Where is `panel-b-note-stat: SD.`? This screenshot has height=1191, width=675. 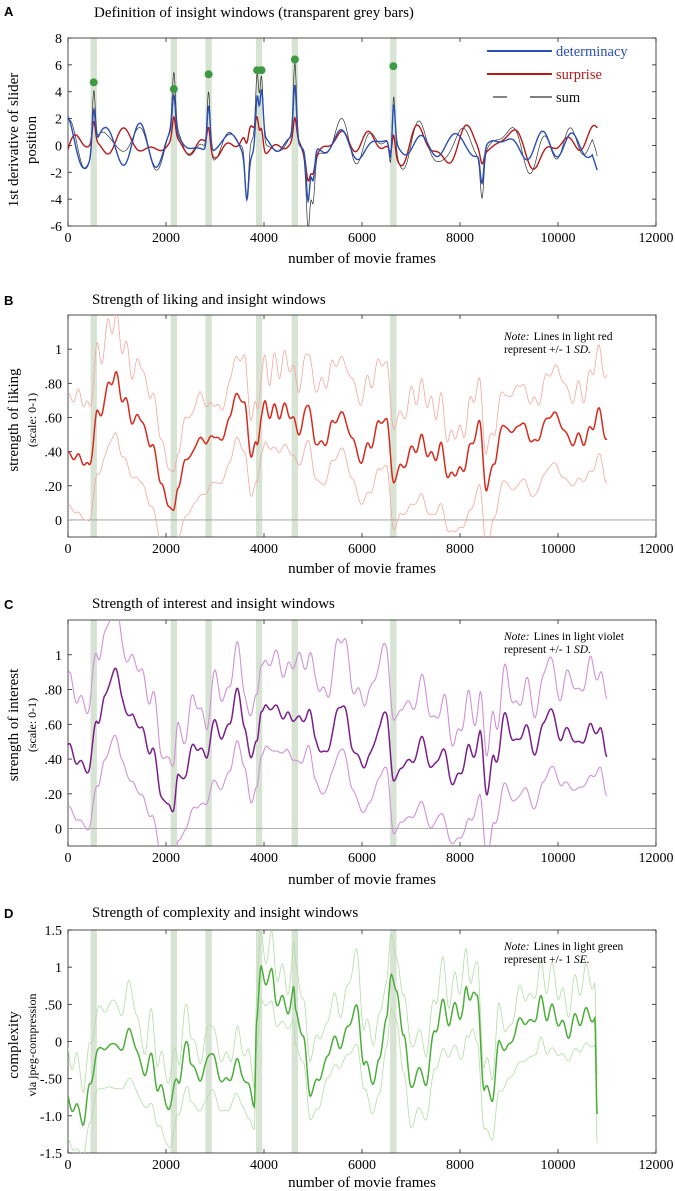 panel-b-note-stat: SD. is located at coordinates (582, 350).